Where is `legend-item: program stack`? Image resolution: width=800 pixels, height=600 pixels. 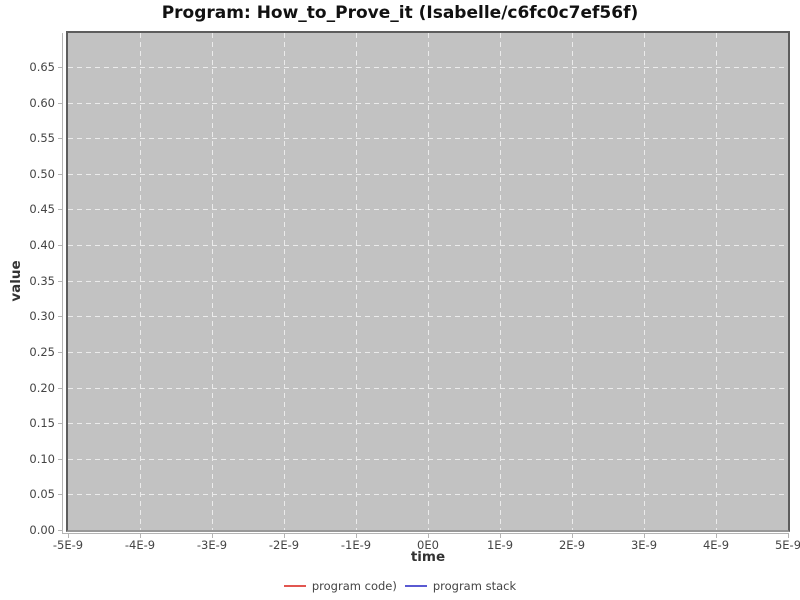 legend-item: program stack is located at coordinates (460, 586).